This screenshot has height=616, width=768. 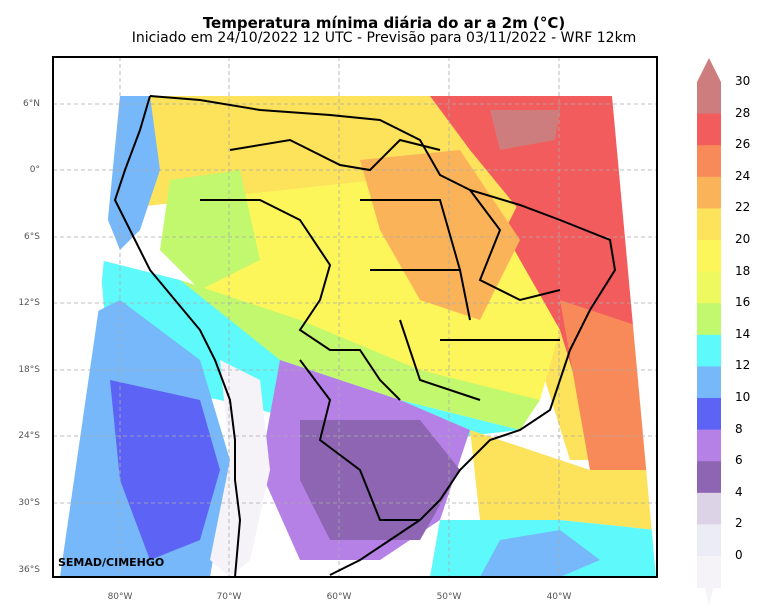 I want to click on lon-label-60w: 60°W, so click(x=339, y=597).